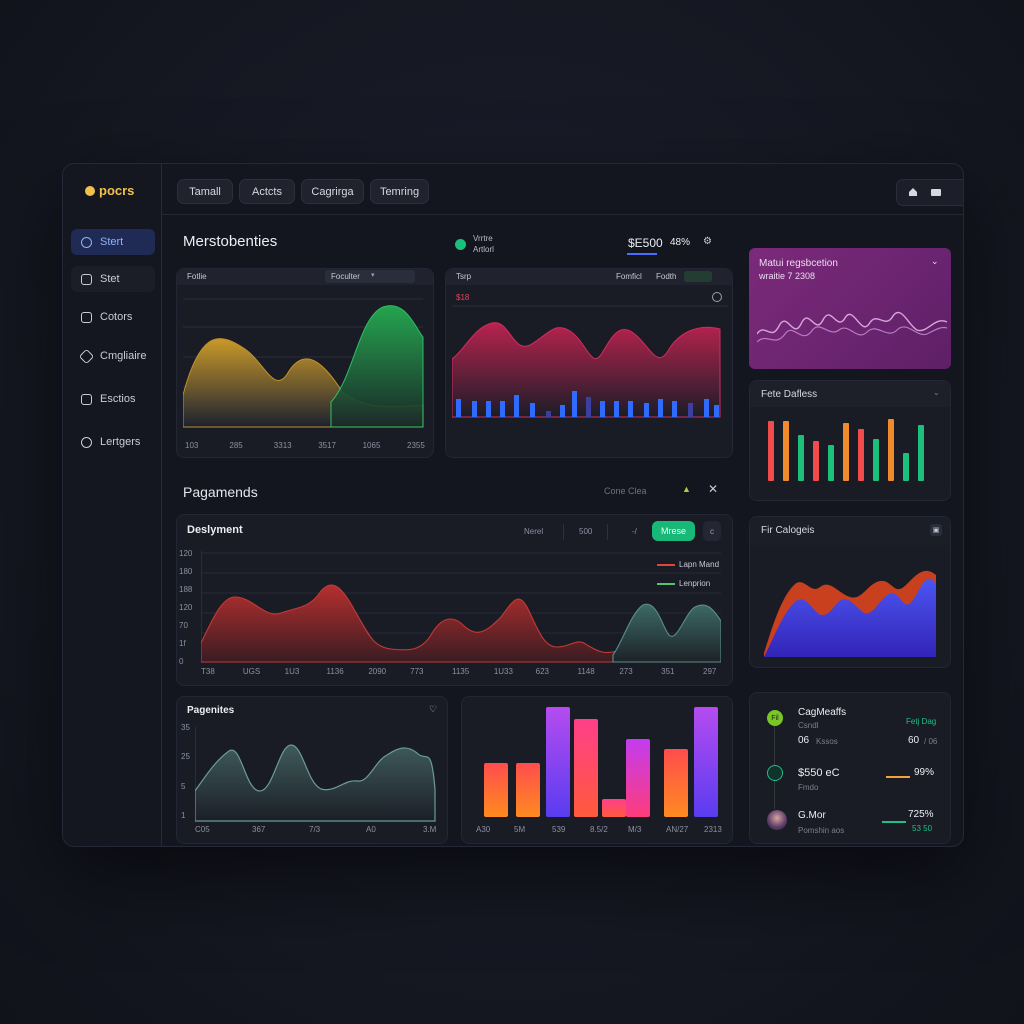 The height and width of the screenshot is (1024, 1024). I want to click on tab-label: Actcts, so click(267, 191).